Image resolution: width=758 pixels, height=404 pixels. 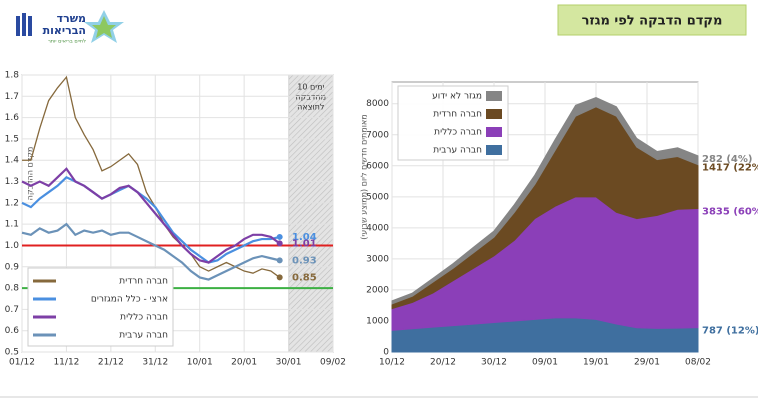 What do you see at coordinates (12, 76) in the screenshot?
I see `y-tick-label: 1.8` at bounding box center [12, 76].